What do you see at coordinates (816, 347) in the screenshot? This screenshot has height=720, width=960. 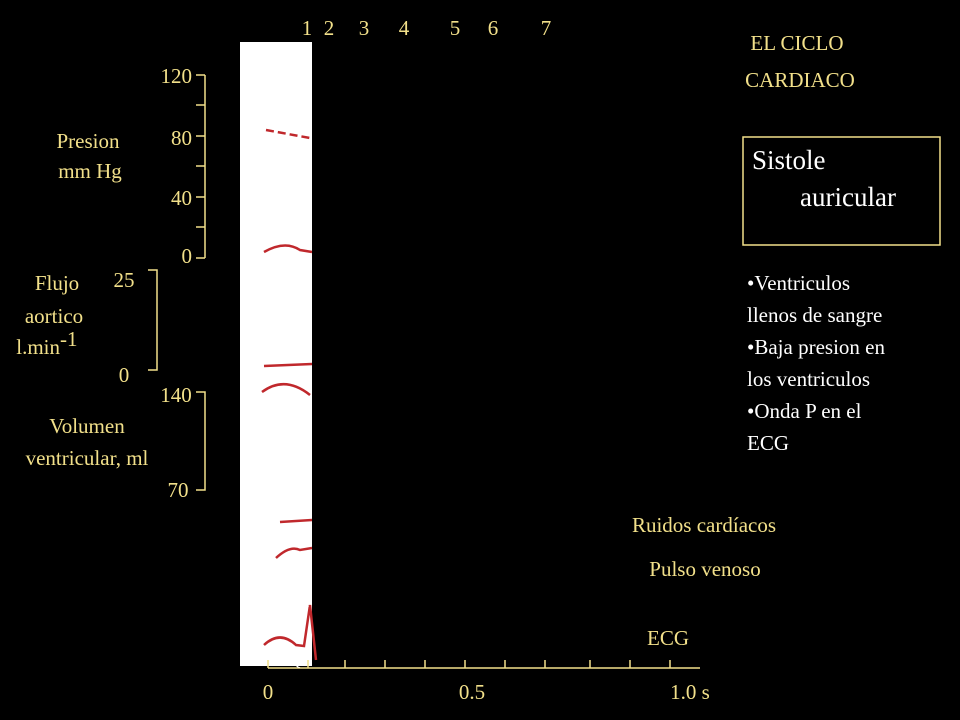 I see `bullet-text: •Baja presion en` at bounding box center [816, 347].